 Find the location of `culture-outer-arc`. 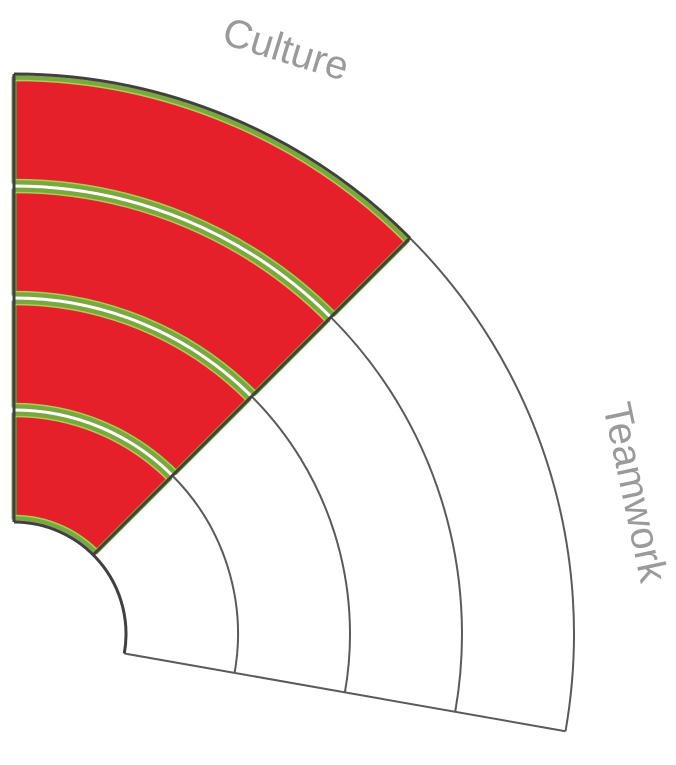

culture-outer-arc is located at coordinates (212, 156).